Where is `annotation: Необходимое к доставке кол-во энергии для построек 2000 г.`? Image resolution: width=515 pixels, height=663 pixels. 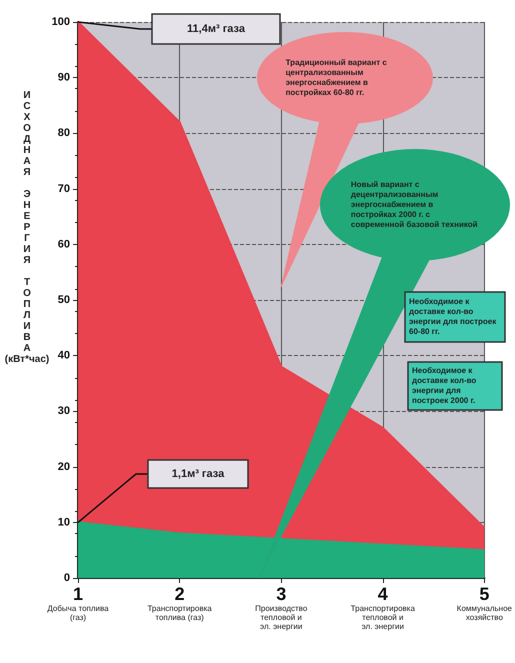
annotation: Необходимое к доставке кол-во энергии для построек 2000 г. is located at coordinates (445, 386).